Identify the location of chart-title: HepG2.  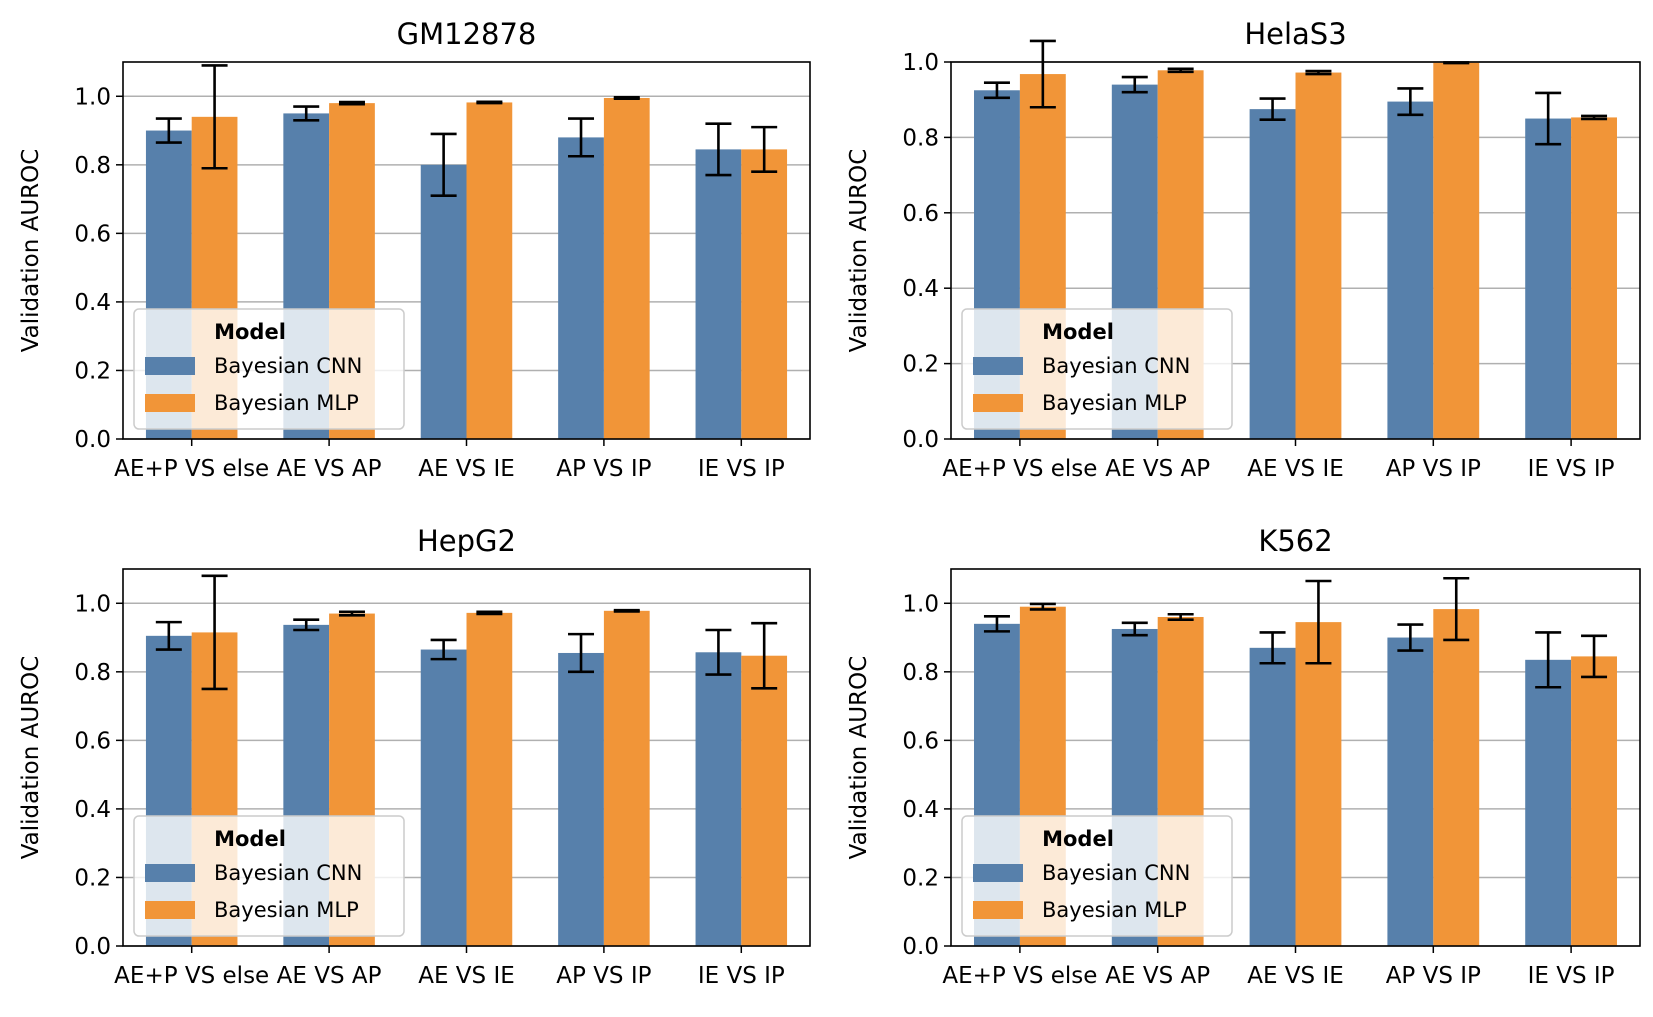
(466, 541).